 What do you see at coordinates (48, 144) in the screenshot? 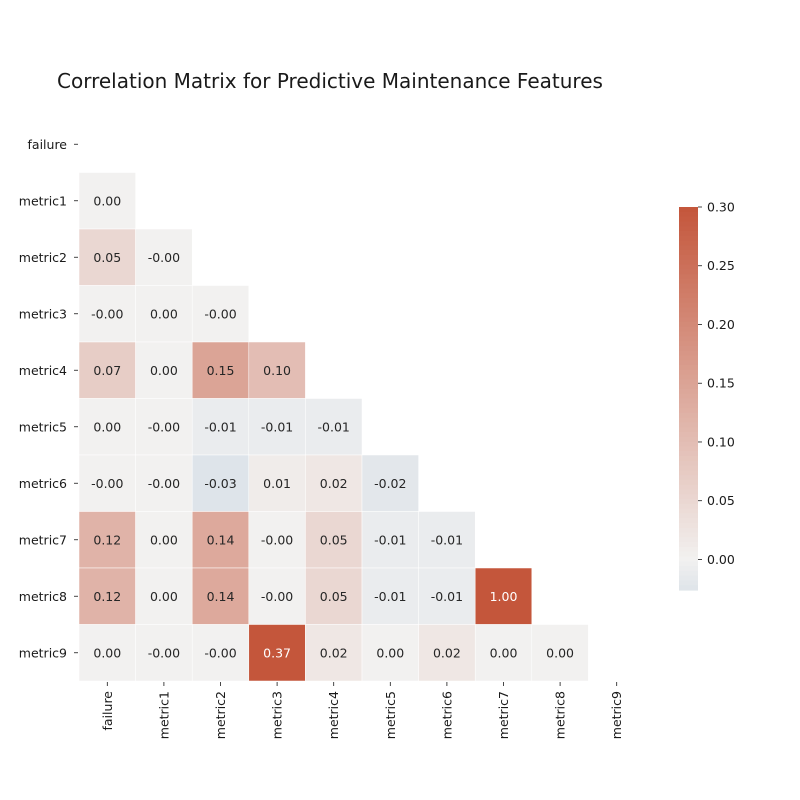
I see `row-tick-label: failure` at bounding box center [48, 144].